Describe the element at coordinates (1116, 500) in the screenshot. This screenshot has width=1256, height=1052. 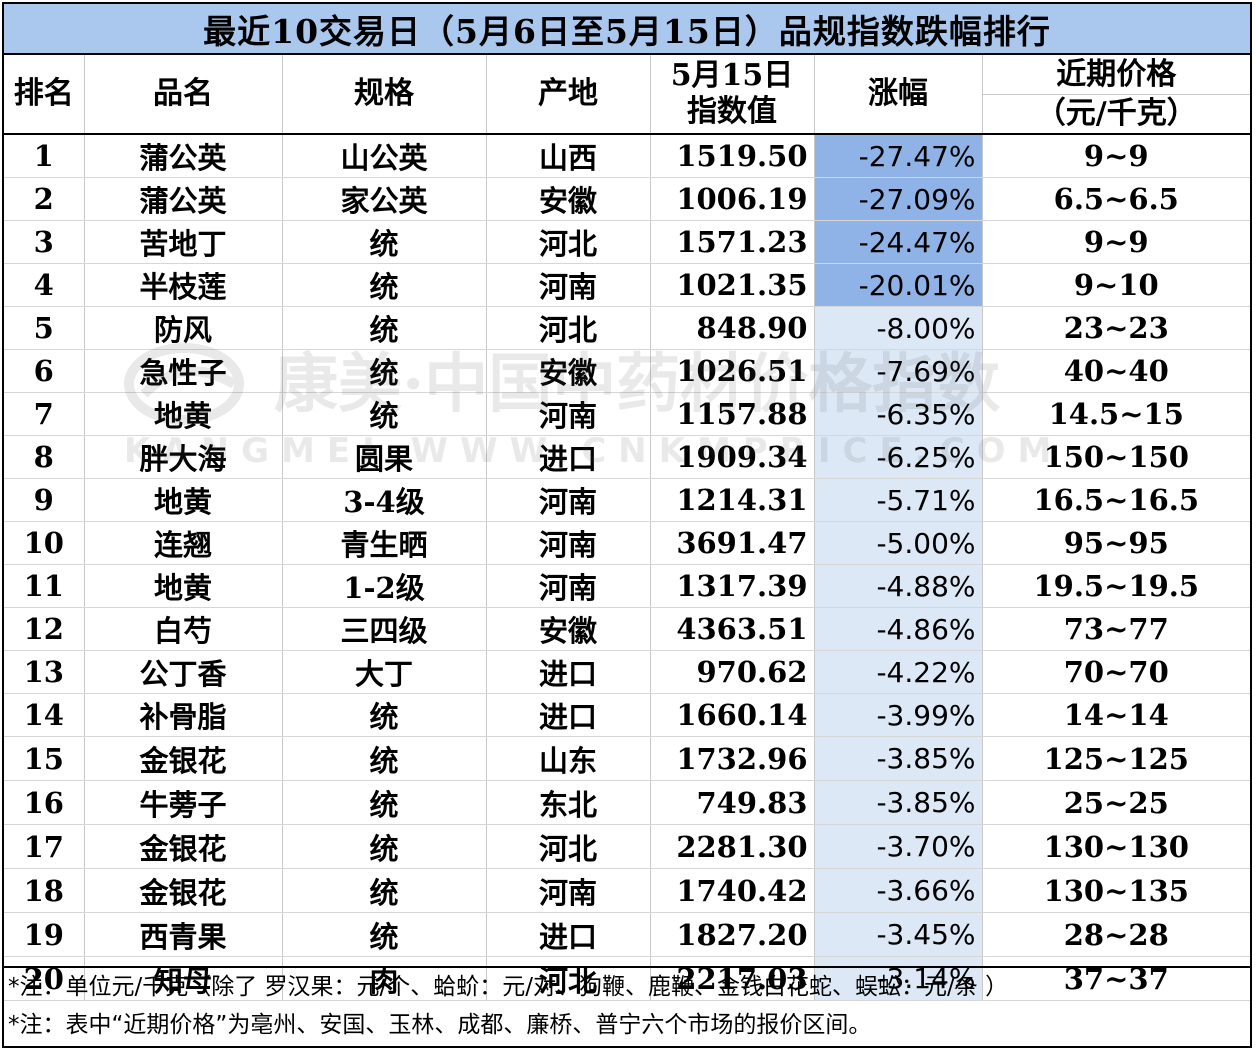
I see `cell-price: 16.5~16.5` at that location.